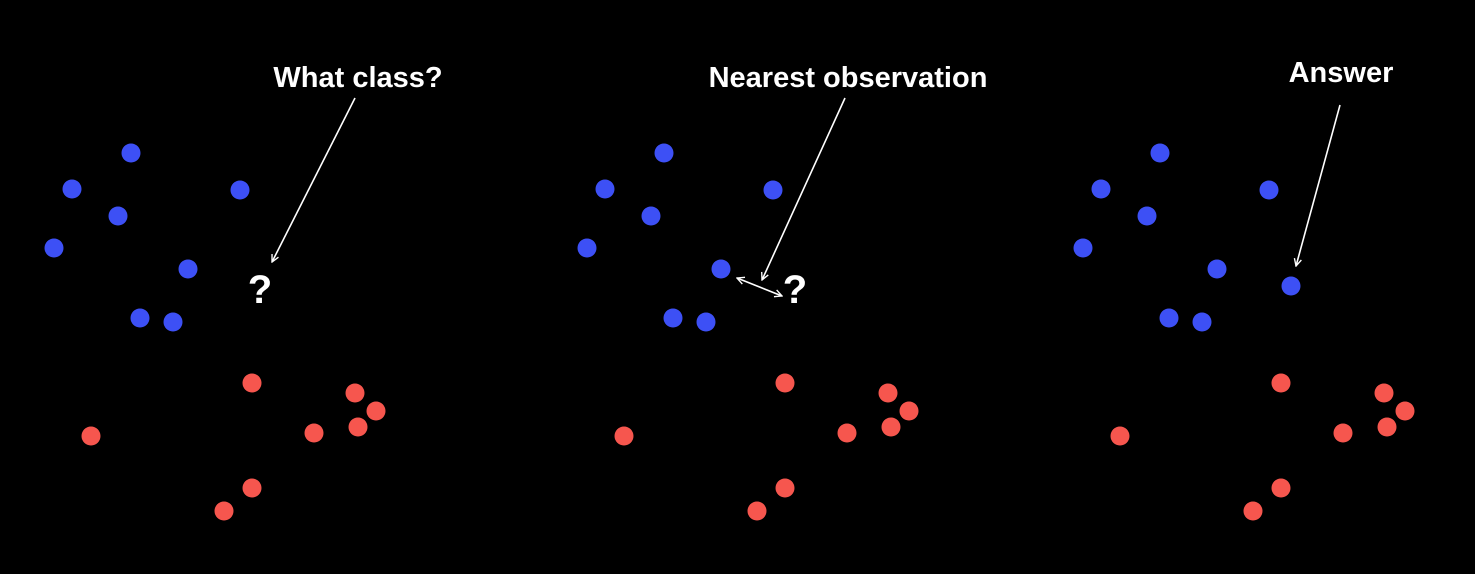 This screenshot has height=574, width=1475. Describe the element at coordinates (759, 287) in the screenshot. I see `distance-arrow` at that location.